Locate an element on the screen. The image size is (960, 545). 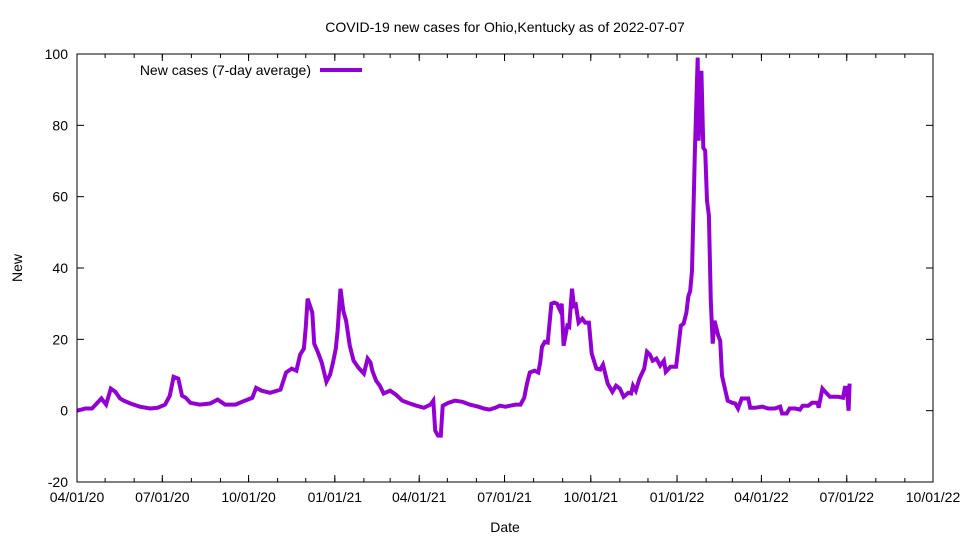
y-axis-label: New is located at coordinates (17, 267).